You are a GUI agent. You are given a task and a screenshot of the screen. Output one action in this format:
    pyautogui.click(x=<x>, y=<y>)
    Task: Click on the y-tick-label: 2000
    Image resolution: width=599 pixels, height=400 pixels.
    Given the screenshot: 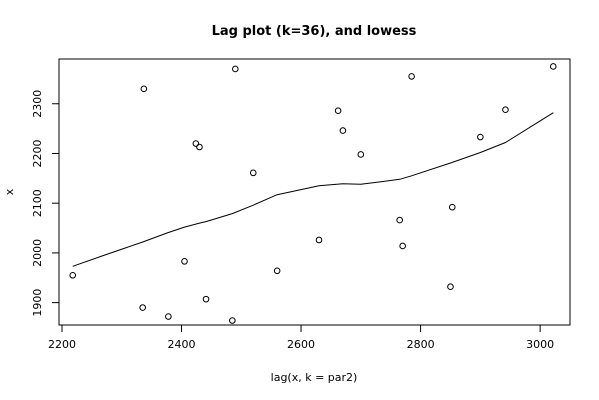 What is the action you would take?
    pyautogui.click(x=37, y=253)
    